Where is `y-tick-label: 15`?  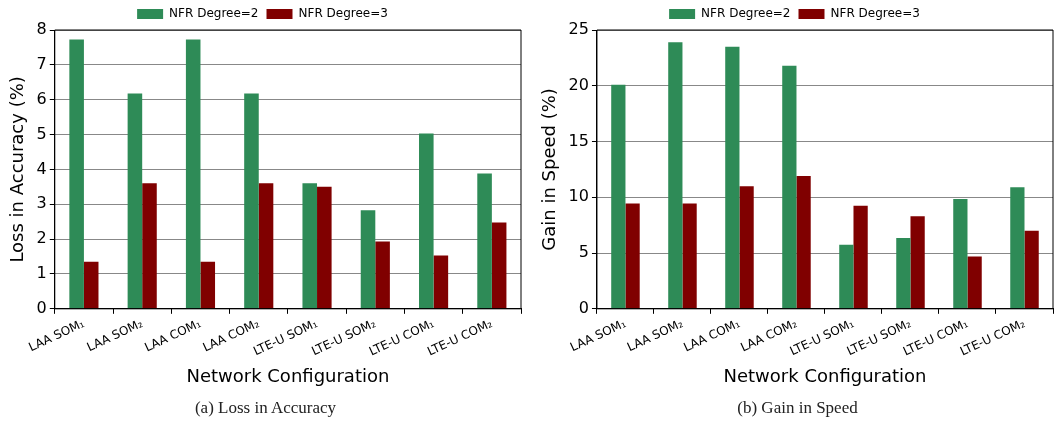
y-tick-label: 15 is located at coordinates (578, 140).